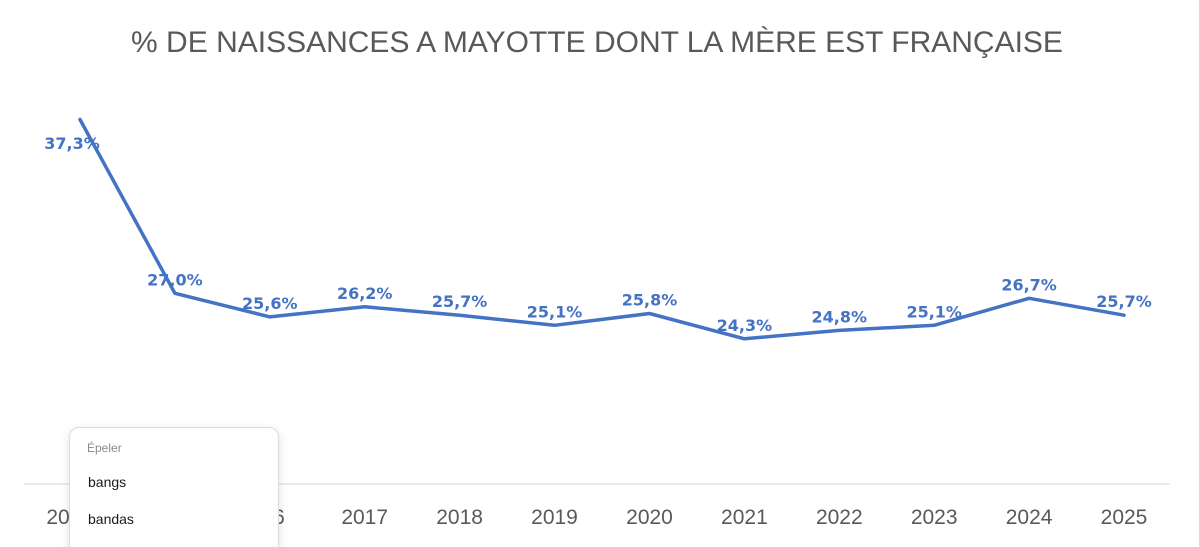  I want to click on data-label: 24,8%, so click(840, 316).